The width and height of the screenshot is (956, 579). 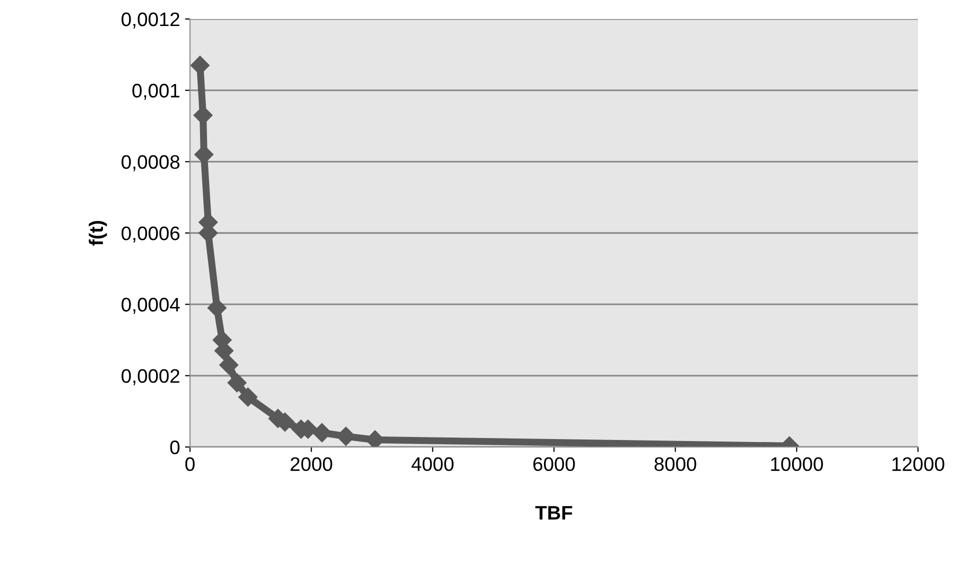 I want to click on y-tick-label: 0, so click(x=175, y=447).